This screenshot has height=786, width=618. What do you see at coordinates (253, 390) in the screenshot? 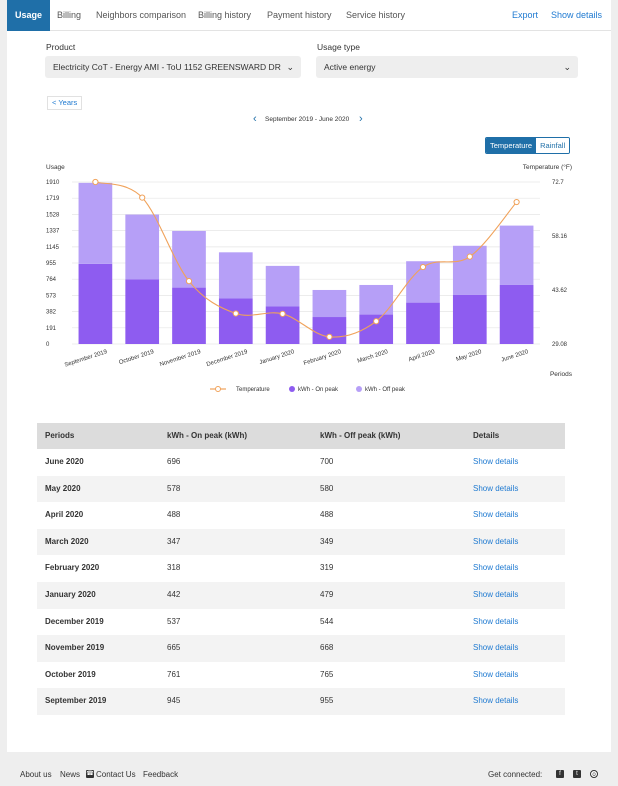
I see `legend-temperature-label: Temperature` at bounding box center [253, 390].